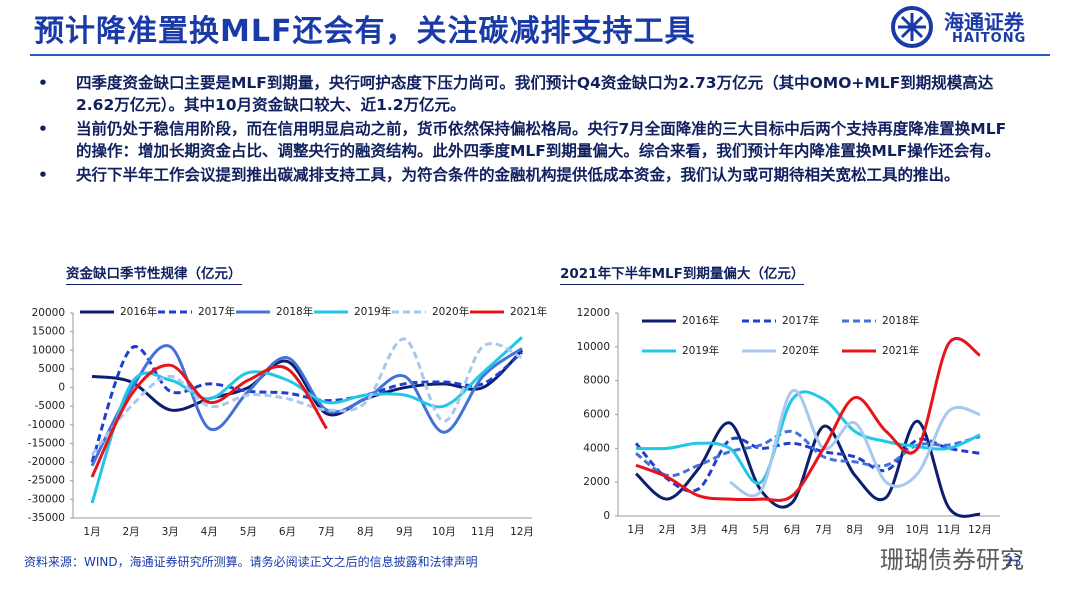 This screenshot has width=1080, height=603. I want to click on y-tick-label: -20000, so click(46, 462).